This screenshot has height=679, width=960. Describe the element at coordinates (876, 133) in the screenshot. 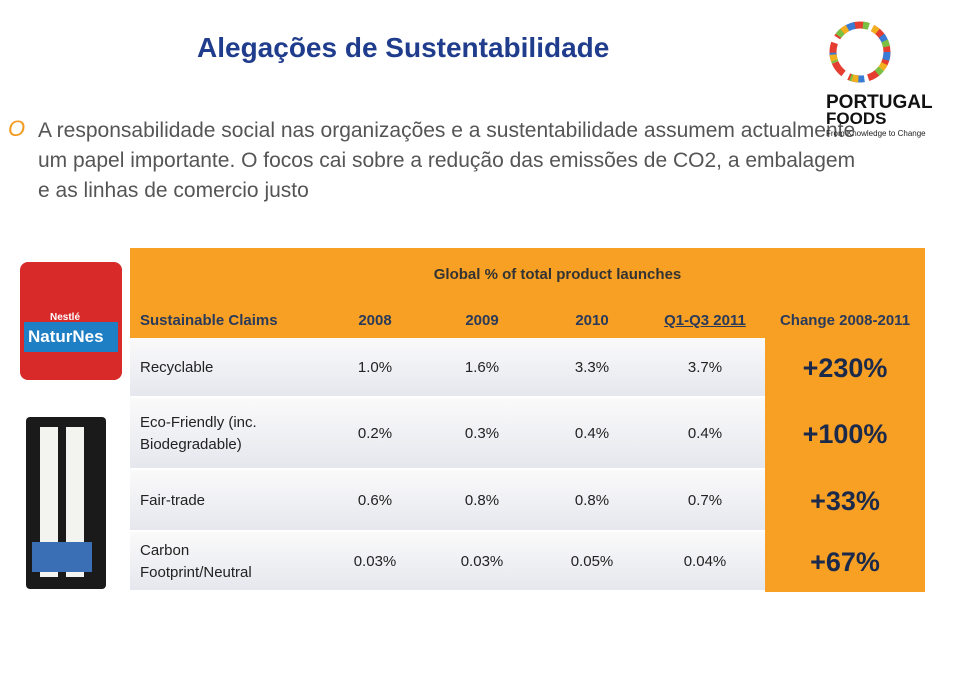

I see `logo-tagline: From Knowledge to Change` at that location.